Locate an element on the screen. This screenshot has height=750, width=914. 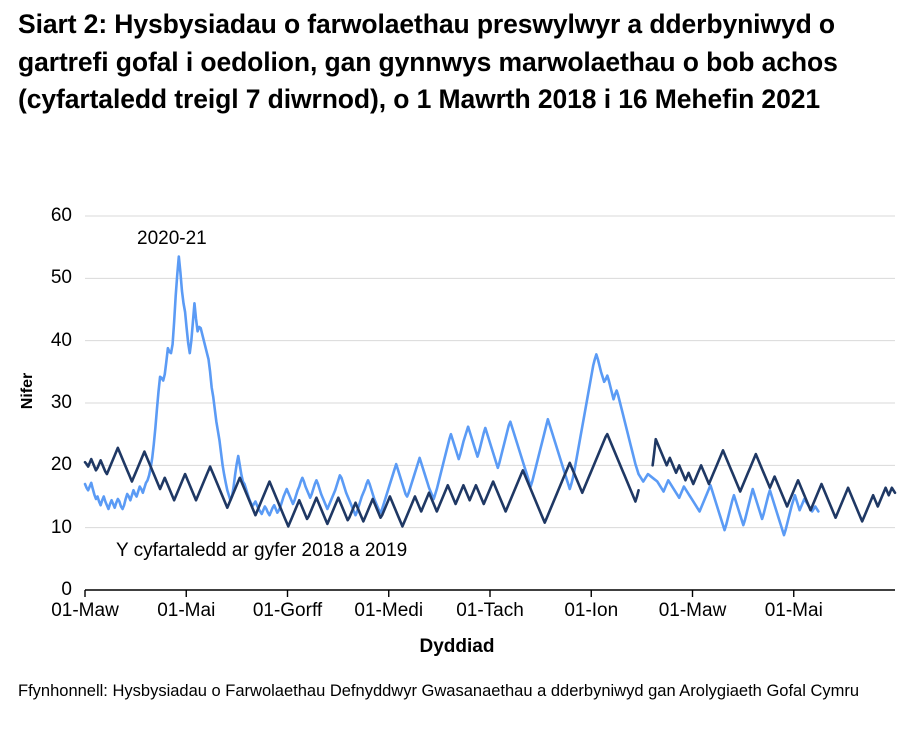
y-tick-label: 30 is located at coordinates (61, 402).